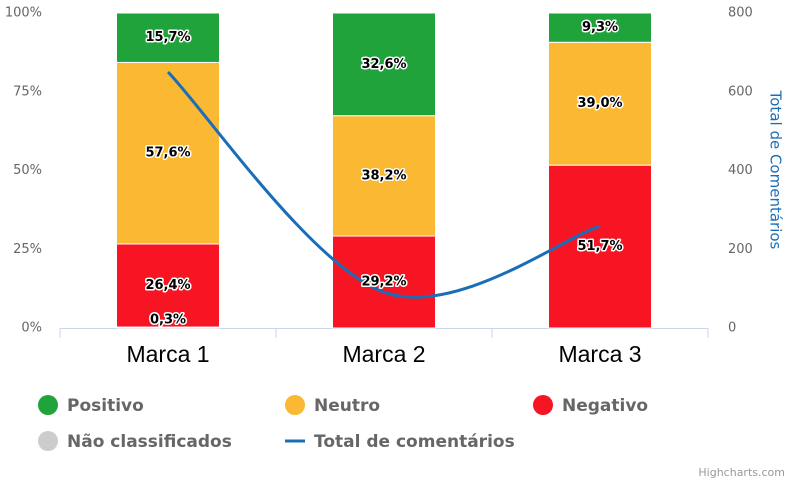 Image resolution: width=790 pixels, height=484 pixels. What do you see at coordinates (740, 249) in the screenshot?
I see `y2-tick-label: 200` at bounding box center [740, 249].